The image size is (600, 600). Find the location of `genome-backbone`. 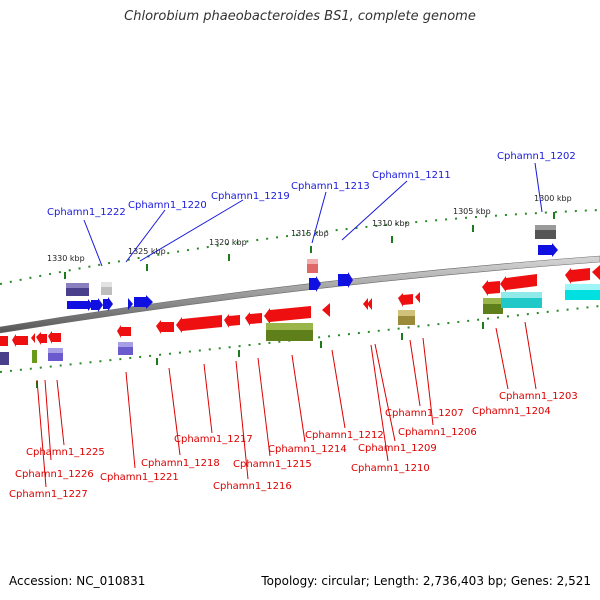

genome-backbone is located at coordinates (300, 294).